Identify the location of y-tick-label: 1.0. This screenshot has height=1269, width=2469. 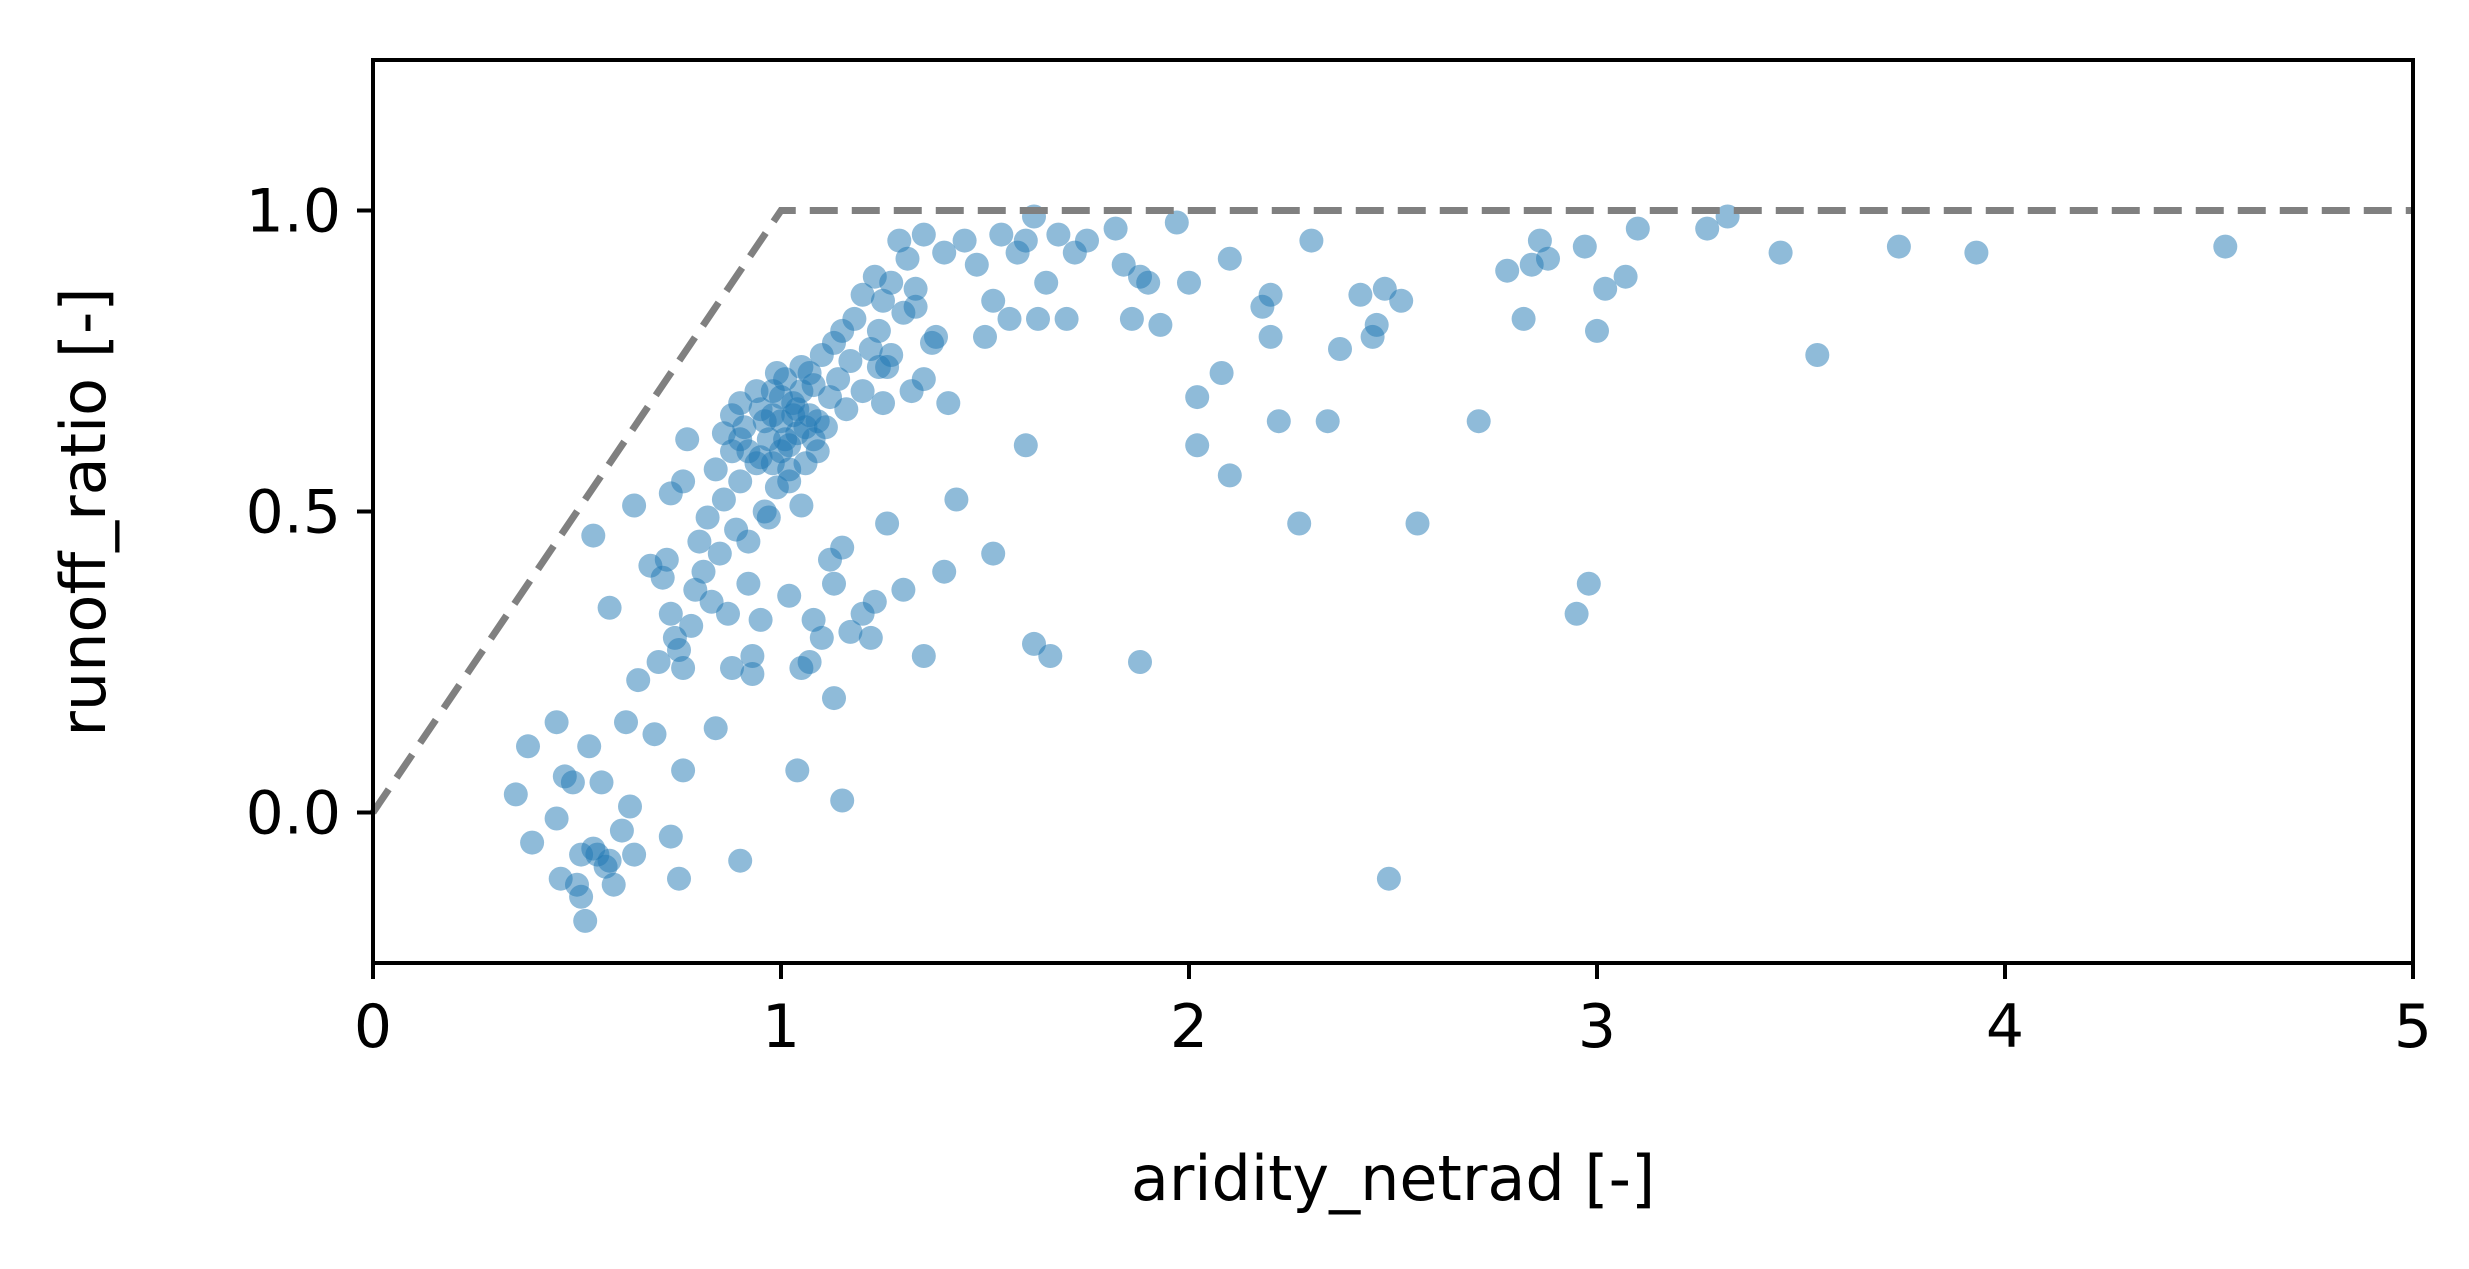
(293, 212).